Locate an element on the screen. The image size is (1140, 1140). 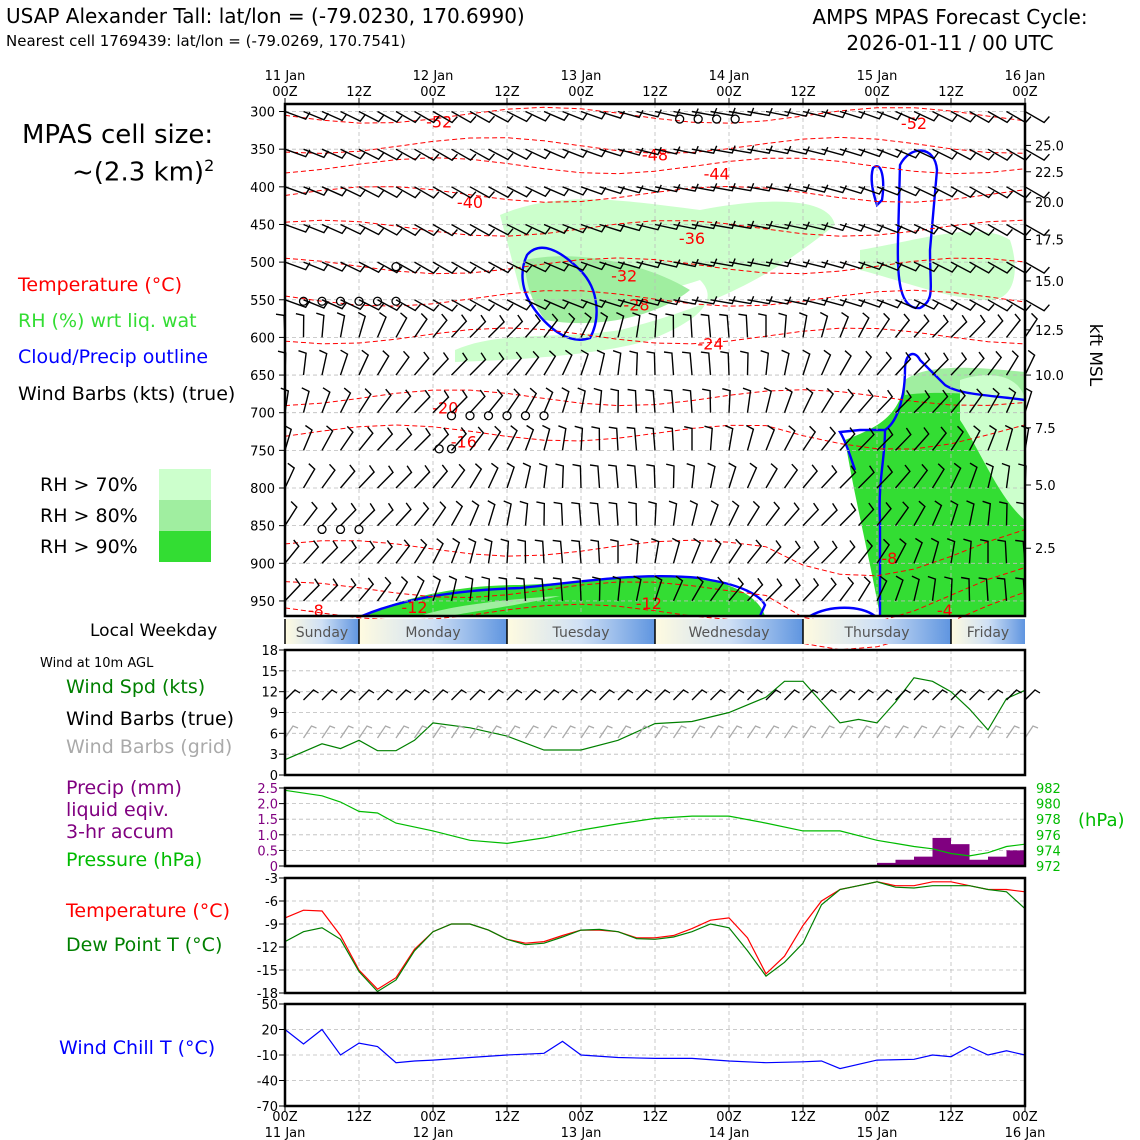
wind-ytick: 18 is located at coordinates (269, 651).